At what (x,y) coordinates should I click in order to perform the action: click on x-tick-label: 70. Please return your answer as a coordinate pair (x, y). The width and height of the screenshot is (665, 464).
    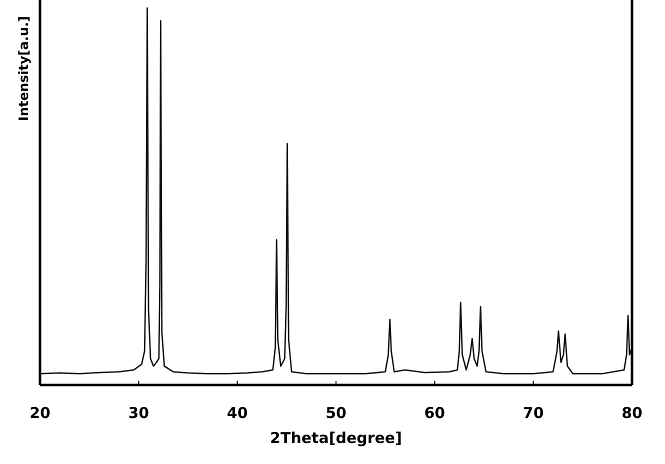
    Looking at the image, I should click on (533, 413).